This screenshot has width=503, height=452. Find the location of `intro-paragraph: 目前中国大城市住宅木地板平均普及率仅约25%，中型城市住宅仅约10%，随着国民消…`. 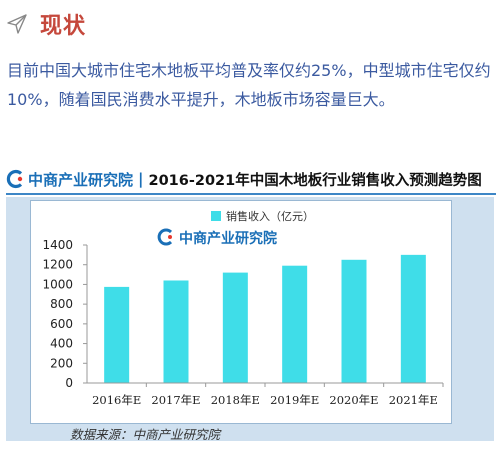

intro-paragraph: 目前中国大城市住宅木地板平均普及率仅约25%，中型城市住宅仅约10%，随着国民消… is located at coordinates (249, 85).